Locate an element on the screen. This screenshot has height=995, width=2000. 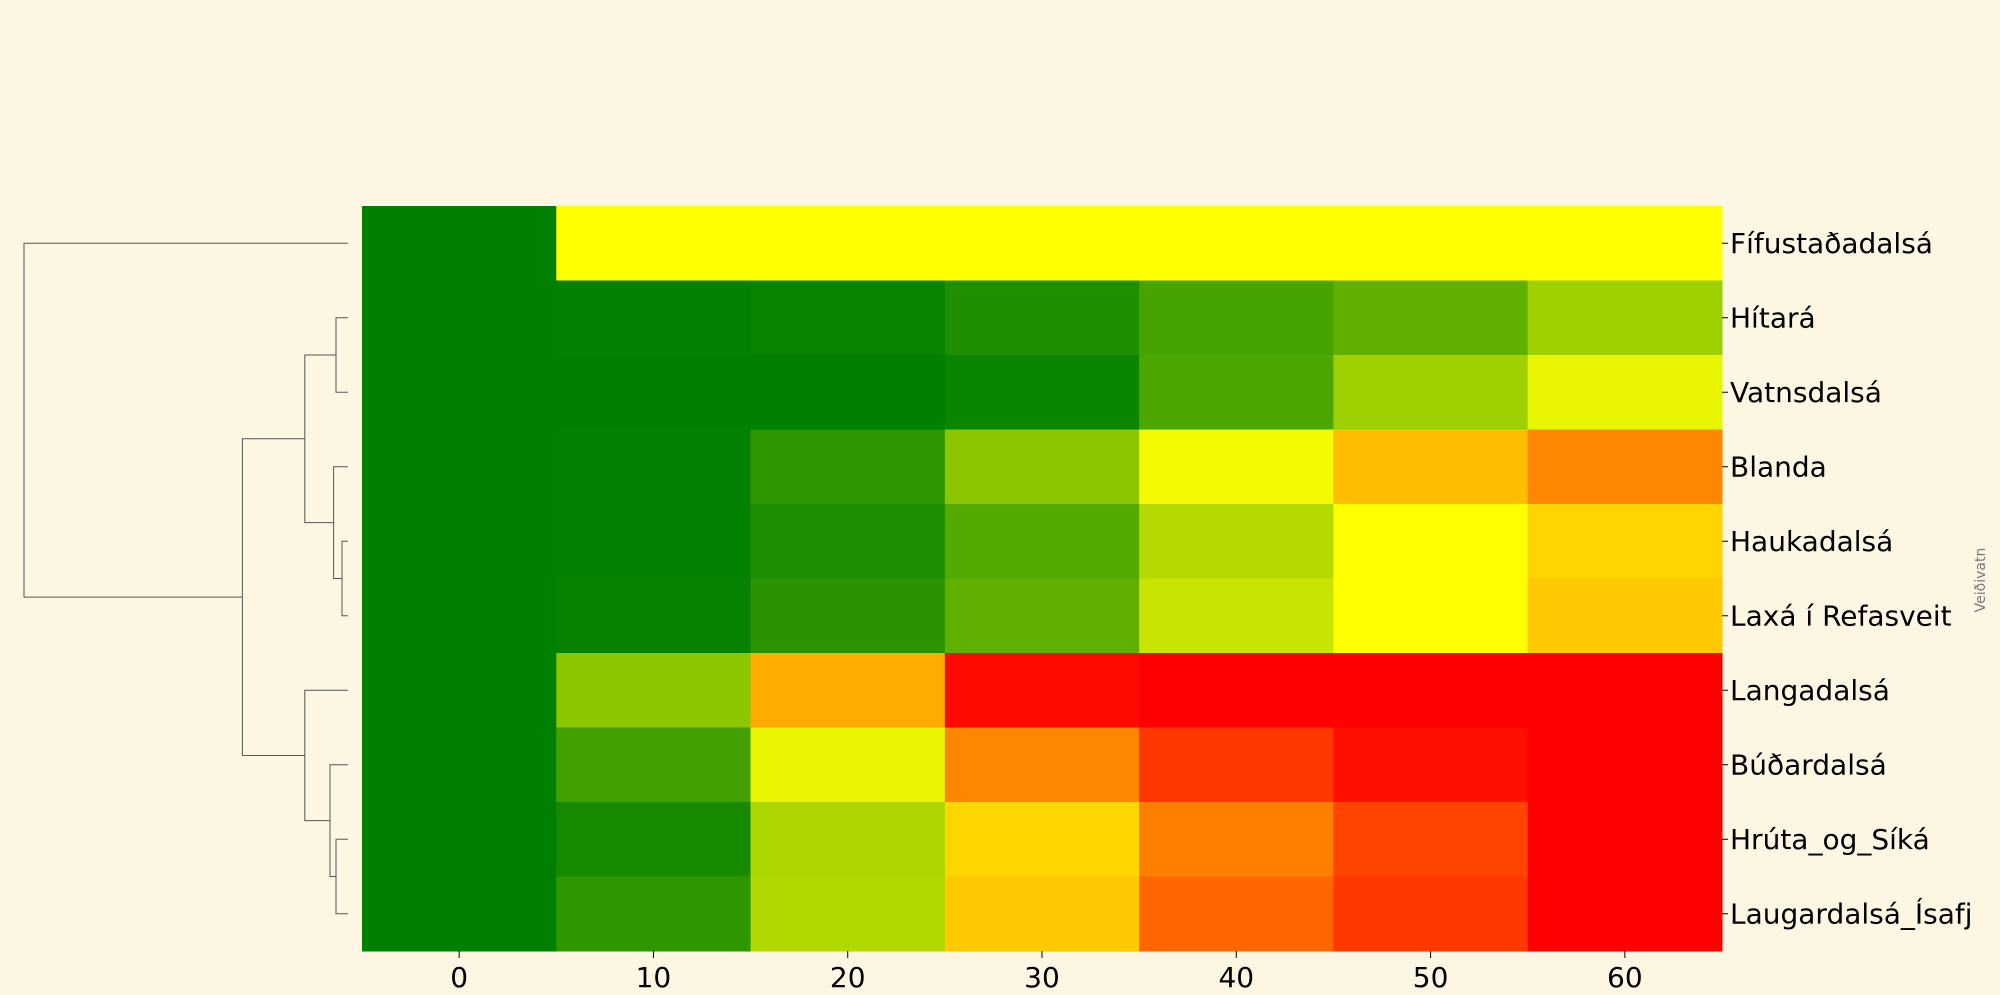
row-label: Hrúta_og_Síká is located at coordinates (1830, 839).